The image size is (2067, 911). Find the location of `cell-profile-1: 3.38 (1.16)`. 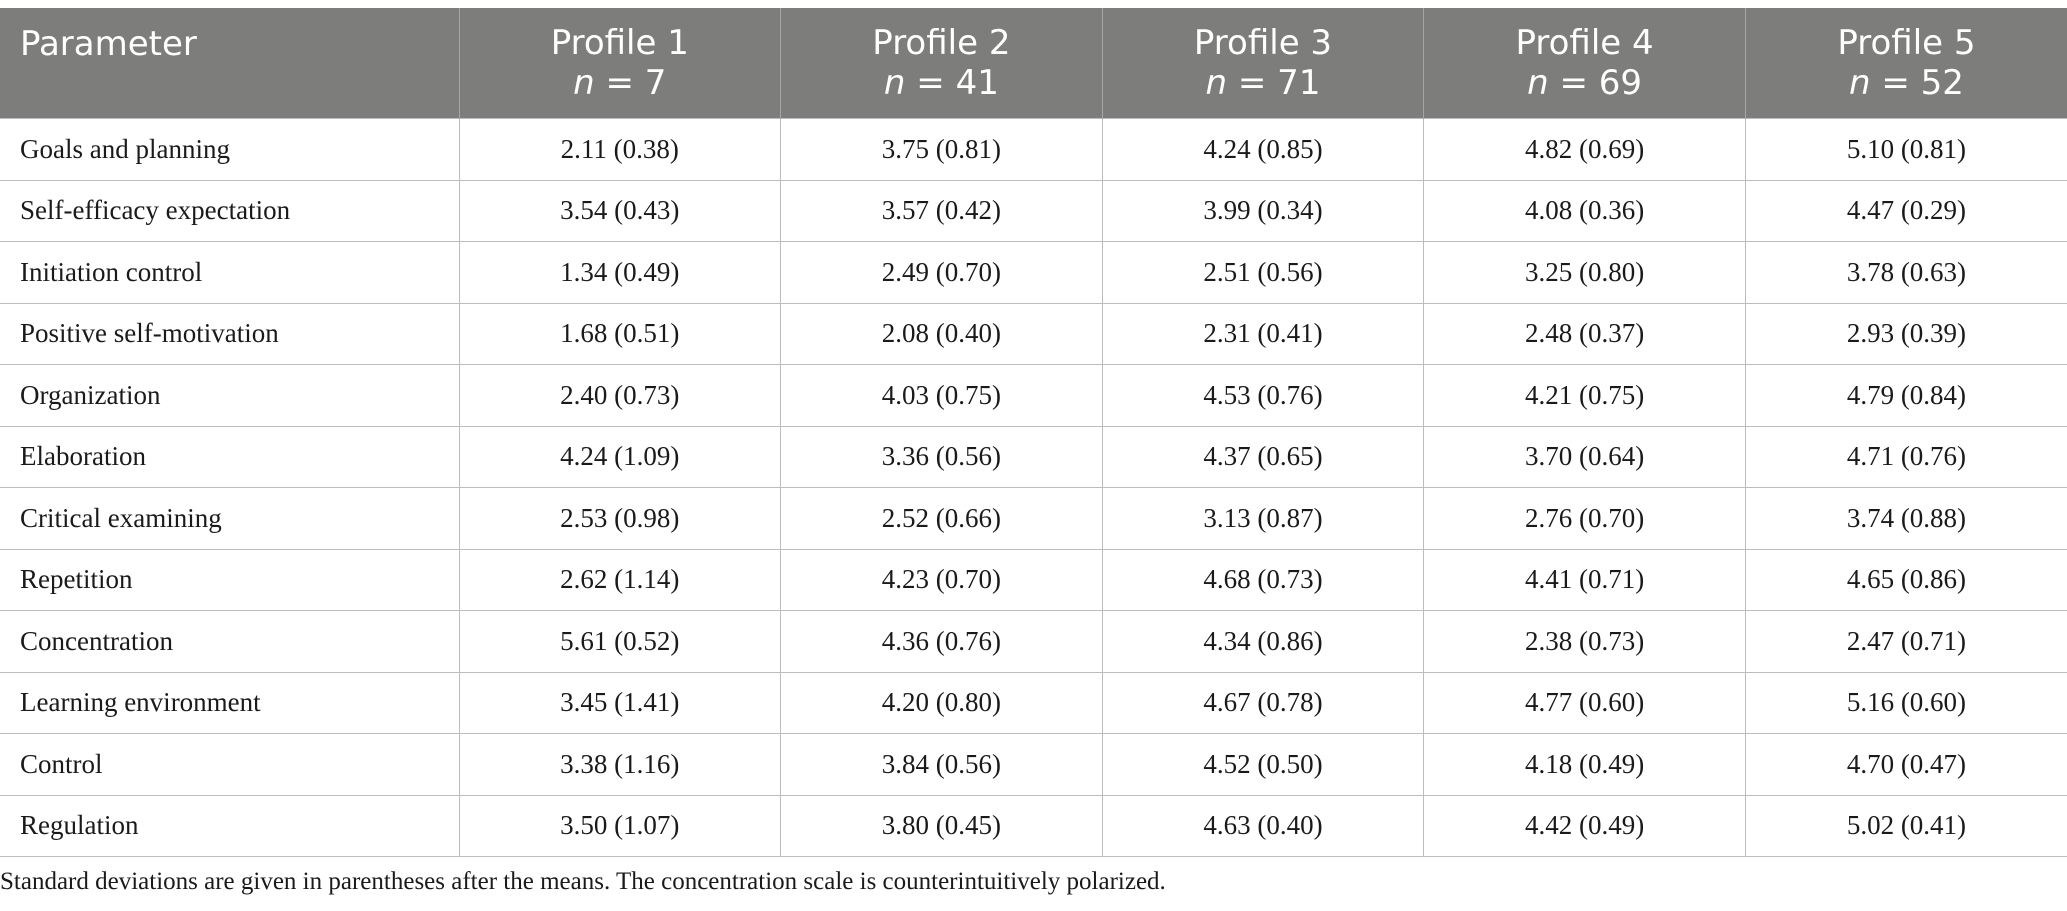

cell-profile-1: 3.38 (1.16) is located at coordinates (620, 764).